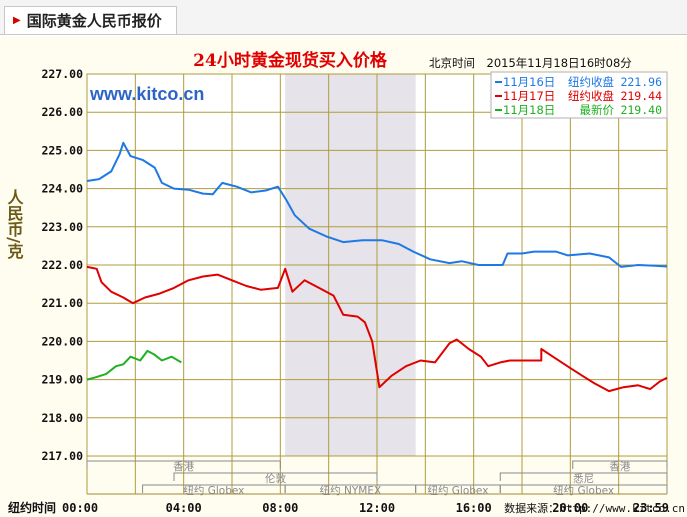 This screenshot has width=687, height=517. What do you see at coordinates (62, 303) in the screenshot?
I see `y-tick-label: 221.00` at bounding box center [62, 303].